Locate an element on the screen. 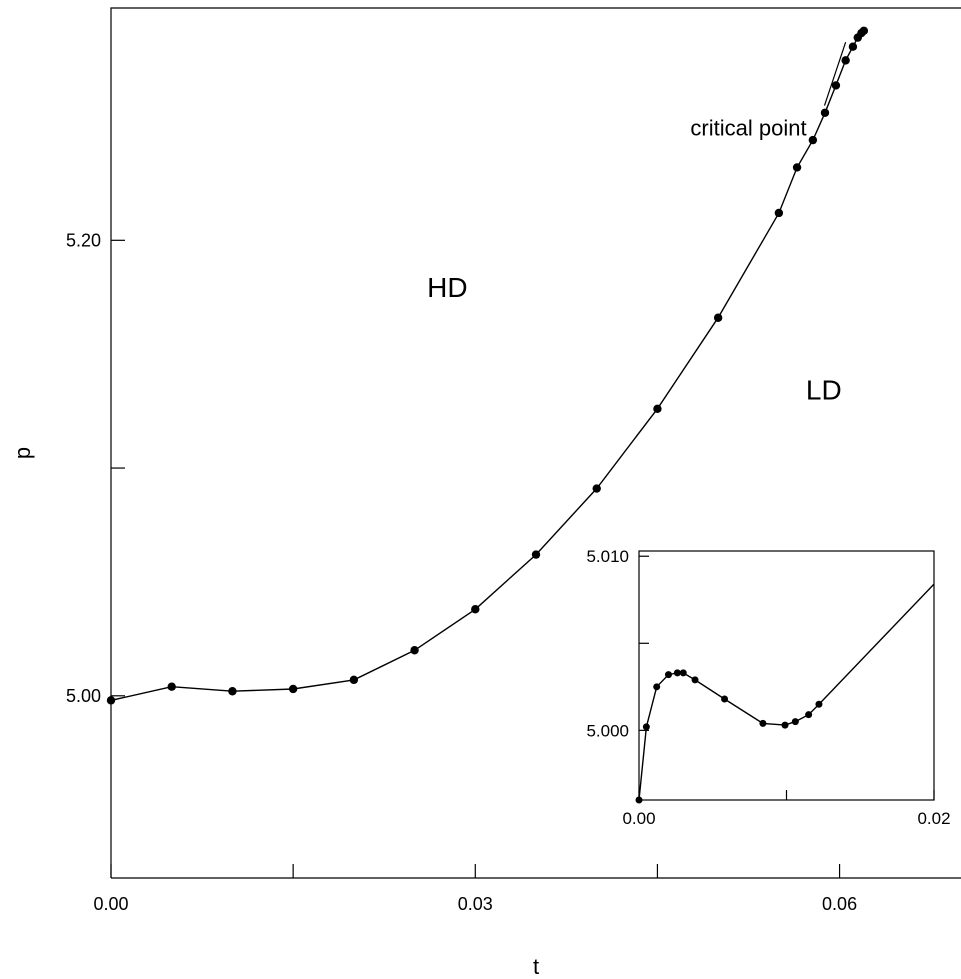 The image size is (961, 979). critical-point-pointer-line is located at coordinates (835, 73).